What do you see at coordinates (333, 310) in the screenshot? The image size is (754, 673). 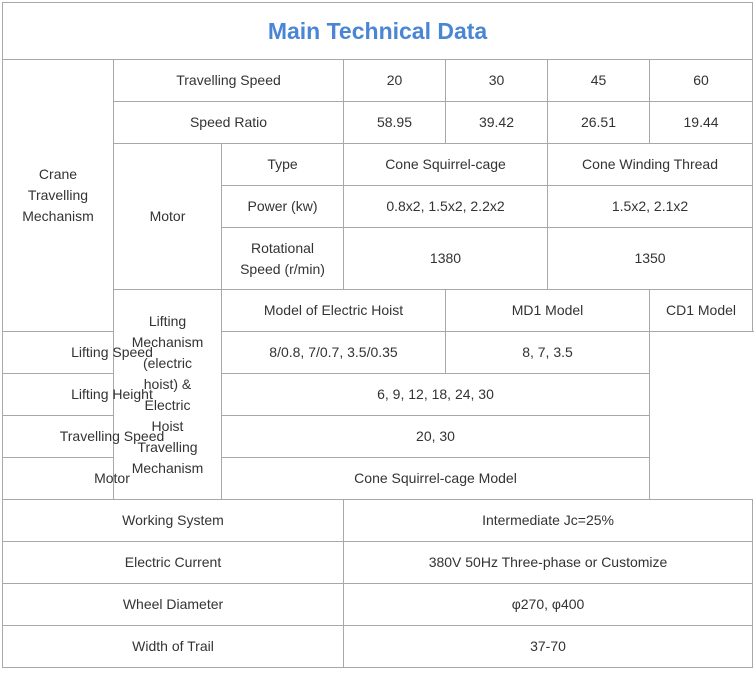 I see `row-label: Model of Electric Hoist` at bounding box center [333, 310].